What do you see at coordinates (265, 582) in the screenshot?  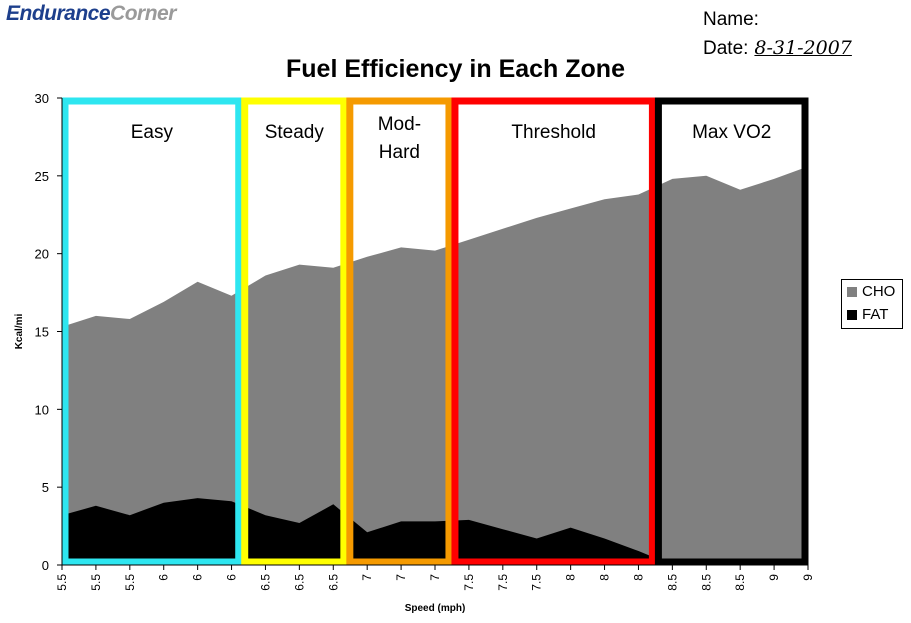 I see `x-tick-label-6: 6.5` at bounding box center [265, 582].